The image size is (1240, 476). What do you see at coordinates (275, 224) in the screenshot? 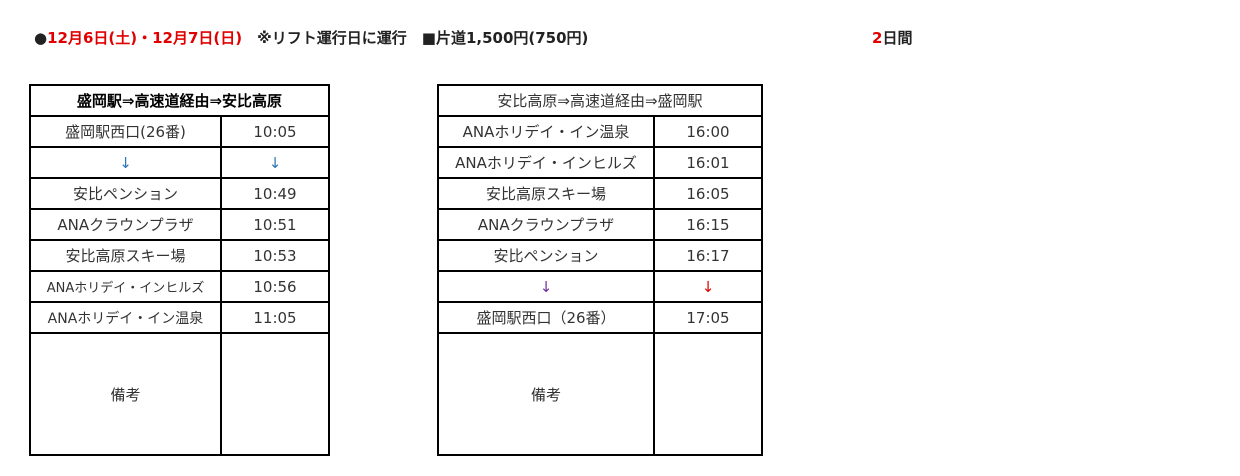
I see `departure-time: 10:51` at bounding box center [275, 224].